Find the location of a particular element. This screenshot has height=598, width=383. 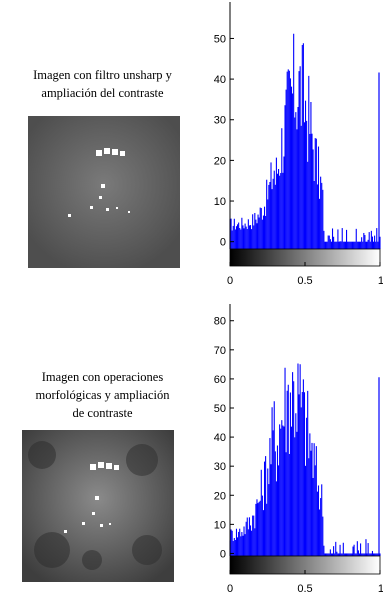

grayscale-image-bottom is located at coordinates (98, 506).